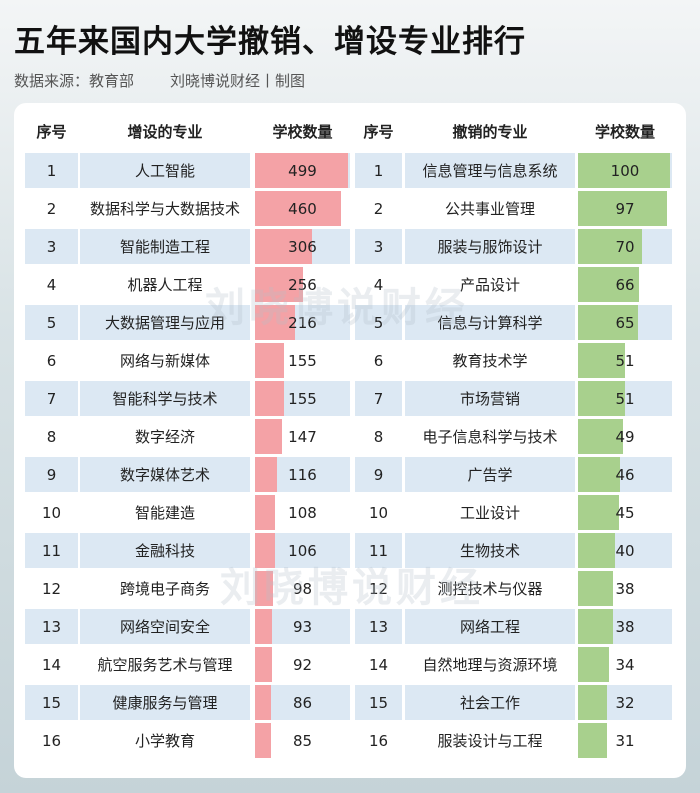 The width and height of the screenshot is (700, 793). I want to click on count-label: 116, so click(302, 474).